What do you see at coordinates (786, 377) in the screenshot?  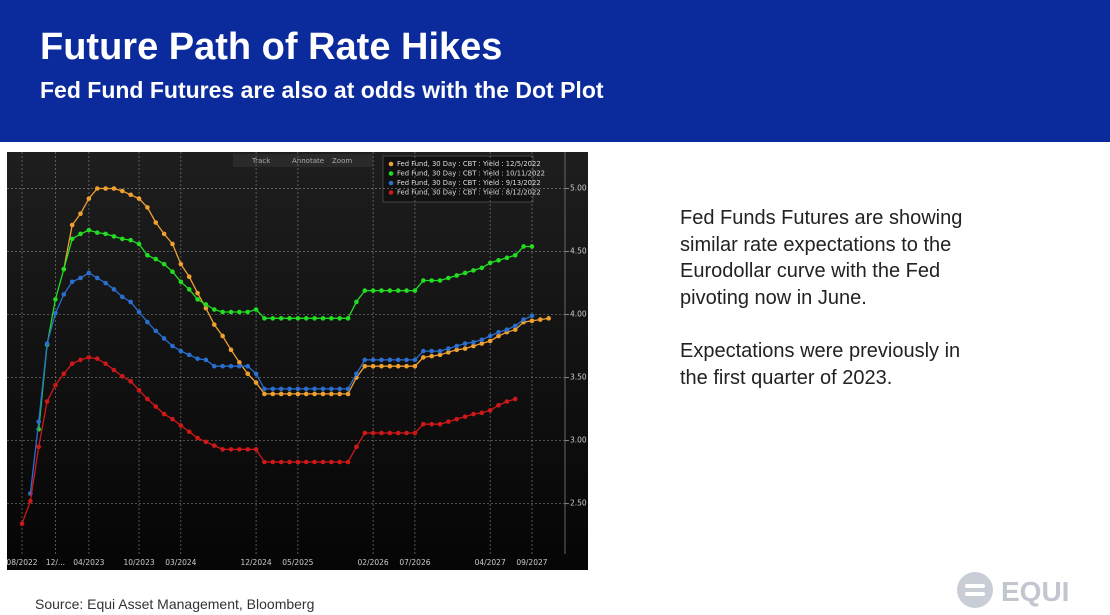 I see `text-line: the first quarter of 2023.` at bounding box center [786, 377].